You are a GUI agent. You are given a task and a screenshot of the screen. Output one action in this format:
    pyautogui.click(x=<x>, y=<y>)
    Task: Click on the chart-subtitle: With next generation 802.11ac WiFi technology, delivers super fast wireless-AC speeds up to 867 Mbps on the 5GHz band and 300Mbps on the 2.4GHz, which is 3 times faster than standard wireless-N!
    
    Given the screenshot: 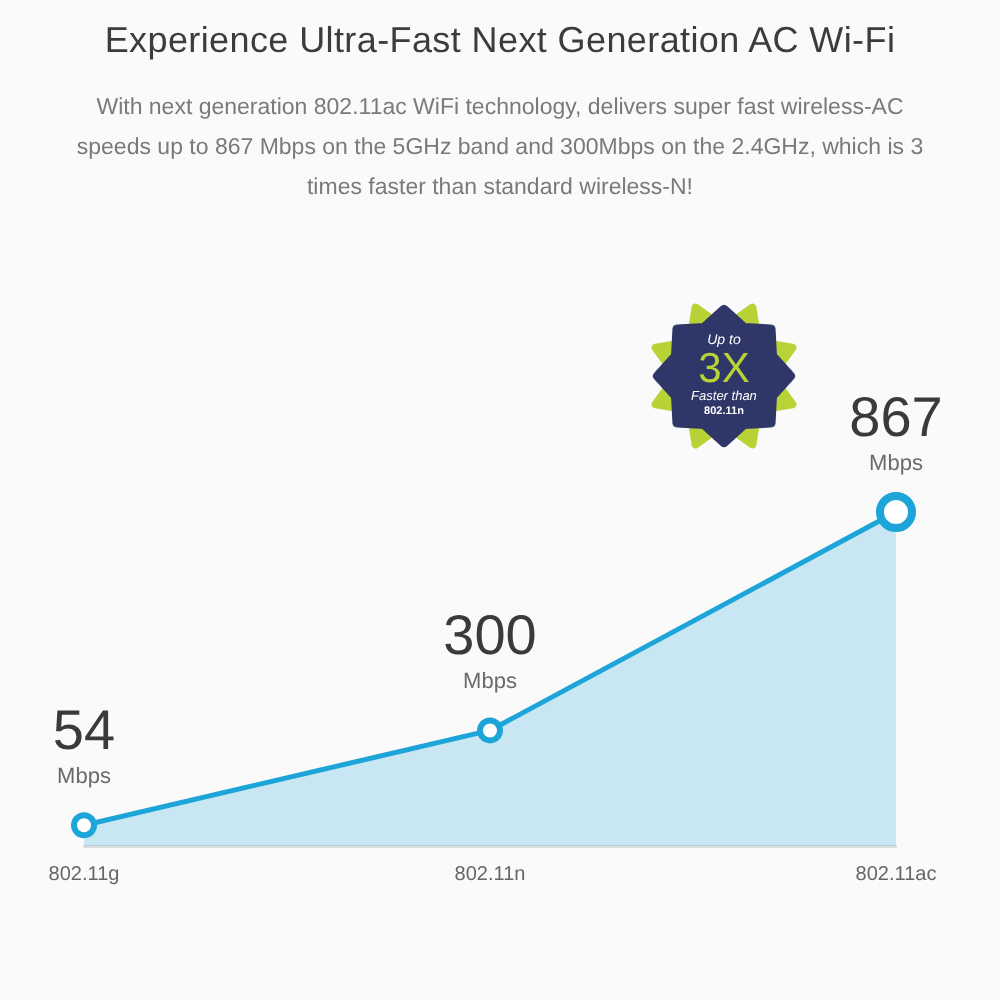 What is the action you would take?
    pyautogui.click(x=500, y=149)
    